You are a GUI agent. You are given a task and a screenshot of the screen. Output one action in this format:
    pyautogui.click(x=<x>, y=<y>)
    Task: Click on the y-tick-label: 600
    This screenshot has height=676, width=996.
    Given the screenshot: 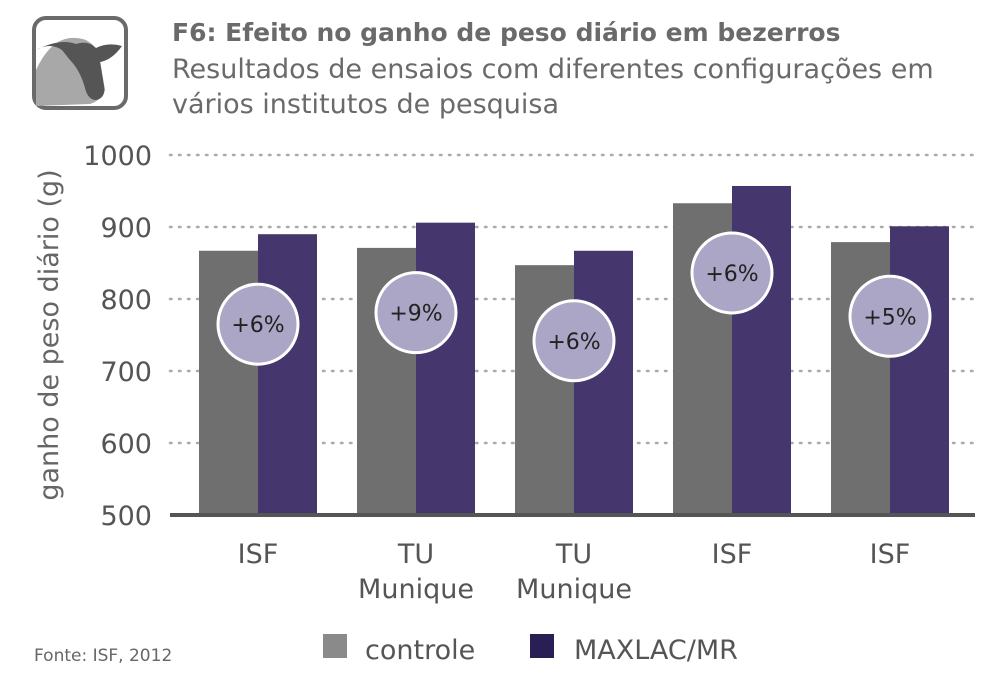 What is the action you would take?
    pyautogui.click(x=126, y=444)
    